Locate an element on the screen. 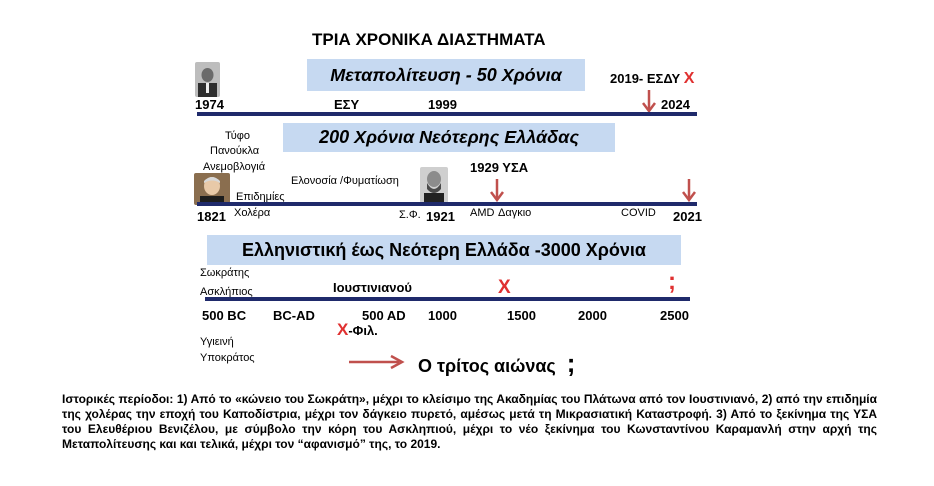 The width and height of the screenshot is (934, 486). banner-200-years: 200 Χρόνια Νεότερης Ελλάδας is located at coordinates (449, 137).